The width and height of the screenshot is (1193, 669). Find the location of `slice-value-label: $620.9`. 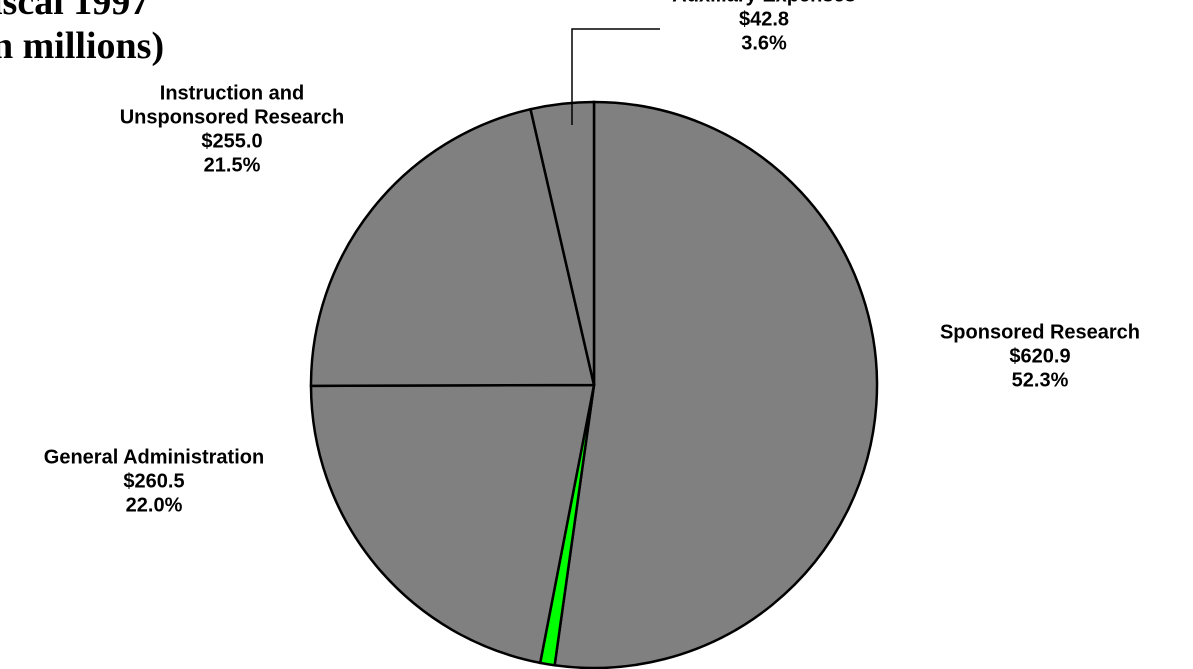

slice-value-label: $620.9 is located at coordinates (1039, 356).